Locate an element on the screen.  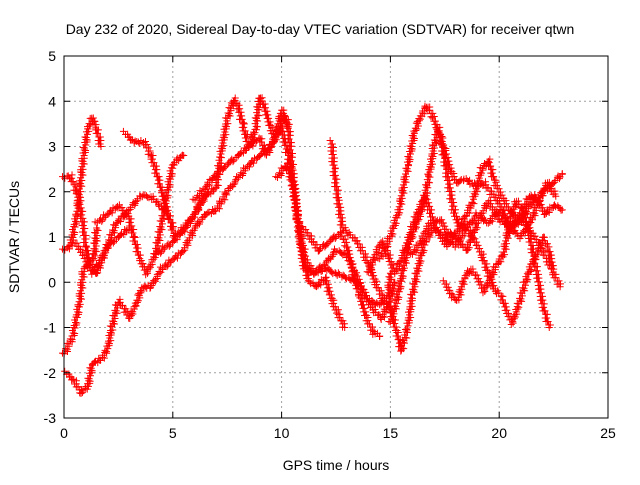
y-tick-label: 0 is located at coordinates (52, 282).